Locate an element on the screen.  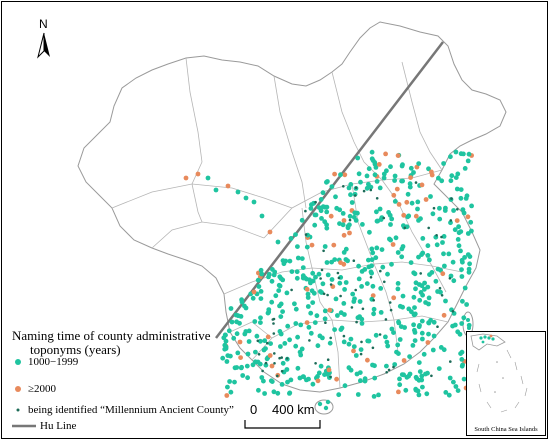
south-china-sea-inset: South China Sea Islands is located at coordinates (506, 383).